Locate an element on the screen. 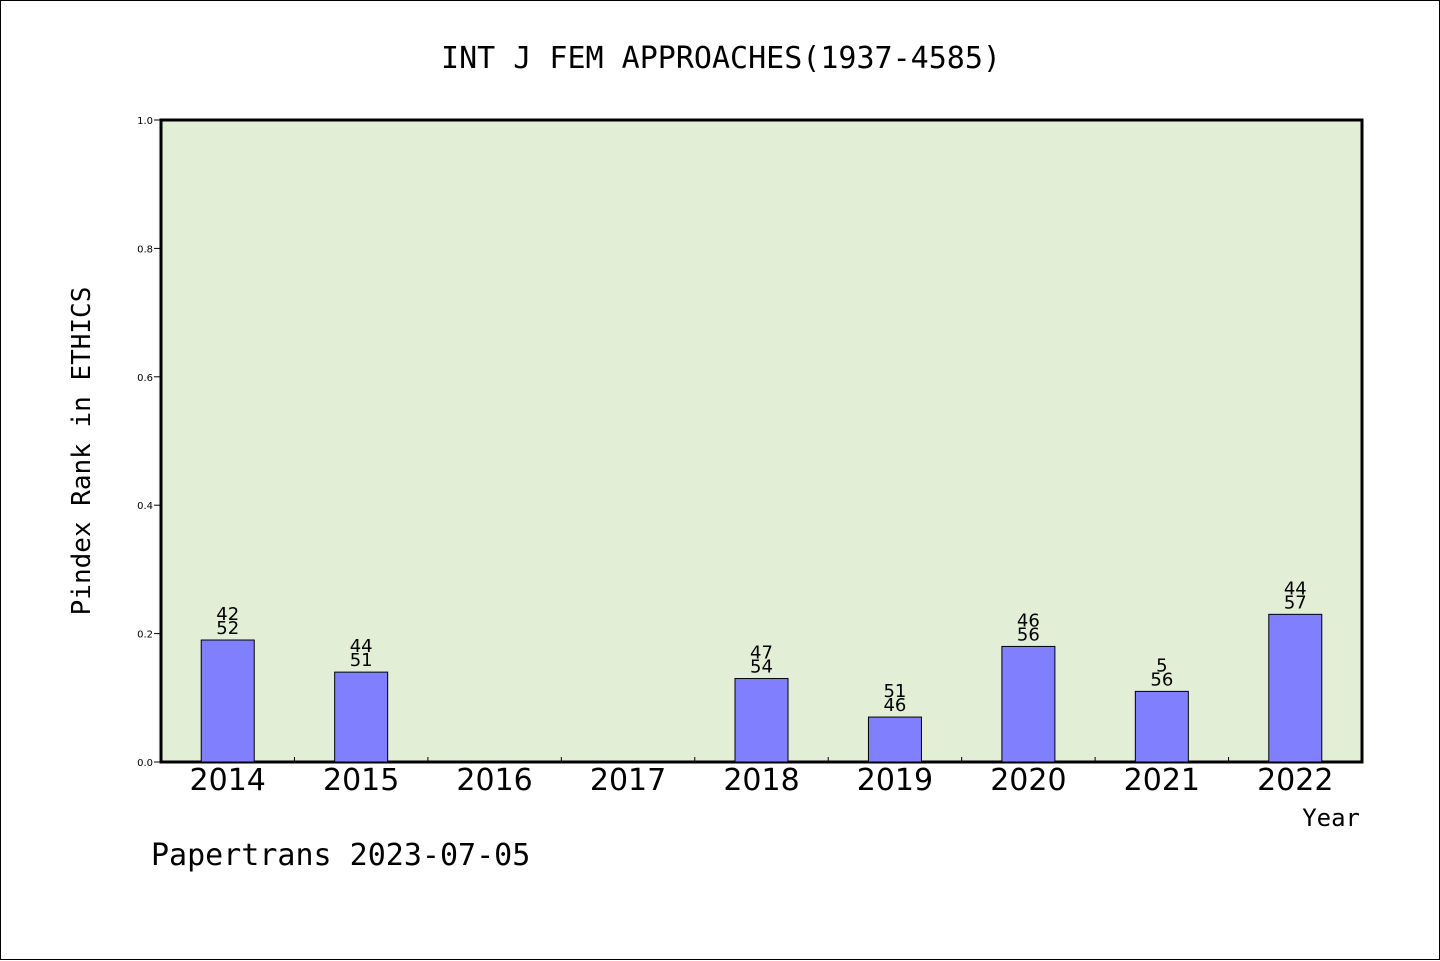 The height and width of the screenshot is (961, 1440). bar-label-bottom: 54 is located at coordinates (761, 667).